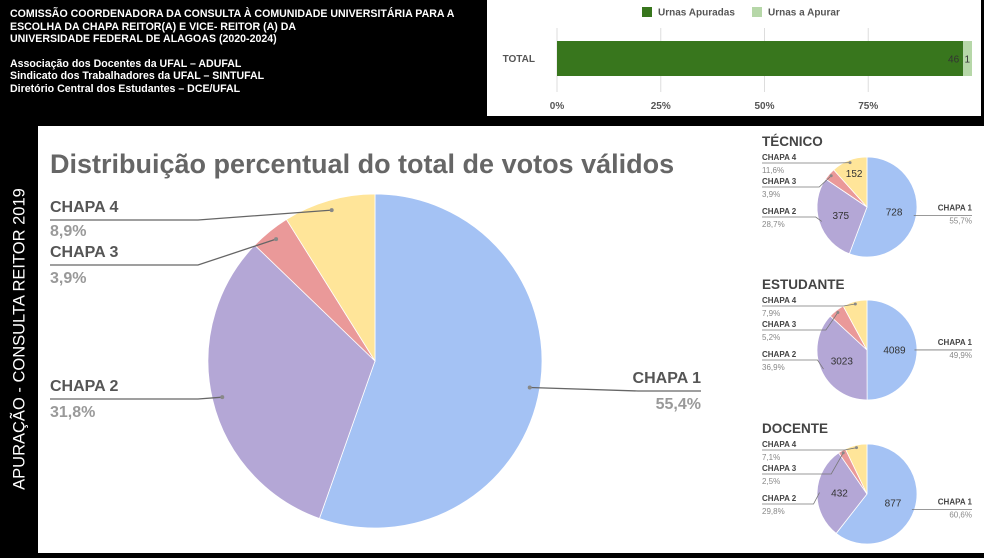 The height and width of the screenshot is (558, 984). What do you see at coordinates (771, 313) in the screenshot?
I see `slice-percent: 7,9%` at bounding box center [771, 313].